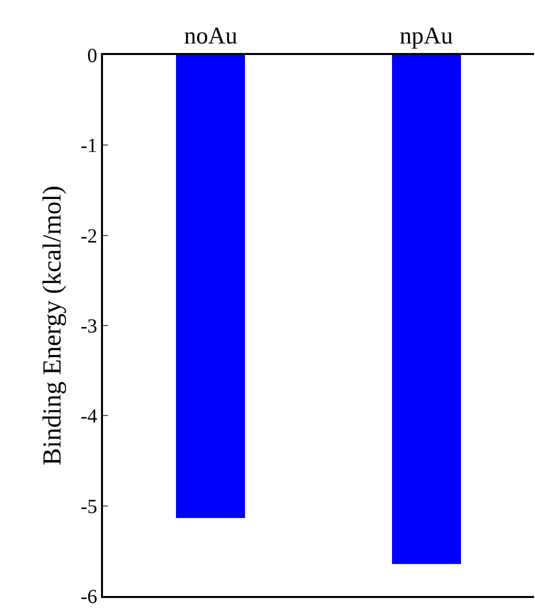 The height and width of the screenshot is (611, 535). Describe the element at coordinates (51, 326) in the screenshot. I see `y-axis-title: Binding Energy (kcal/mol)` at that location.